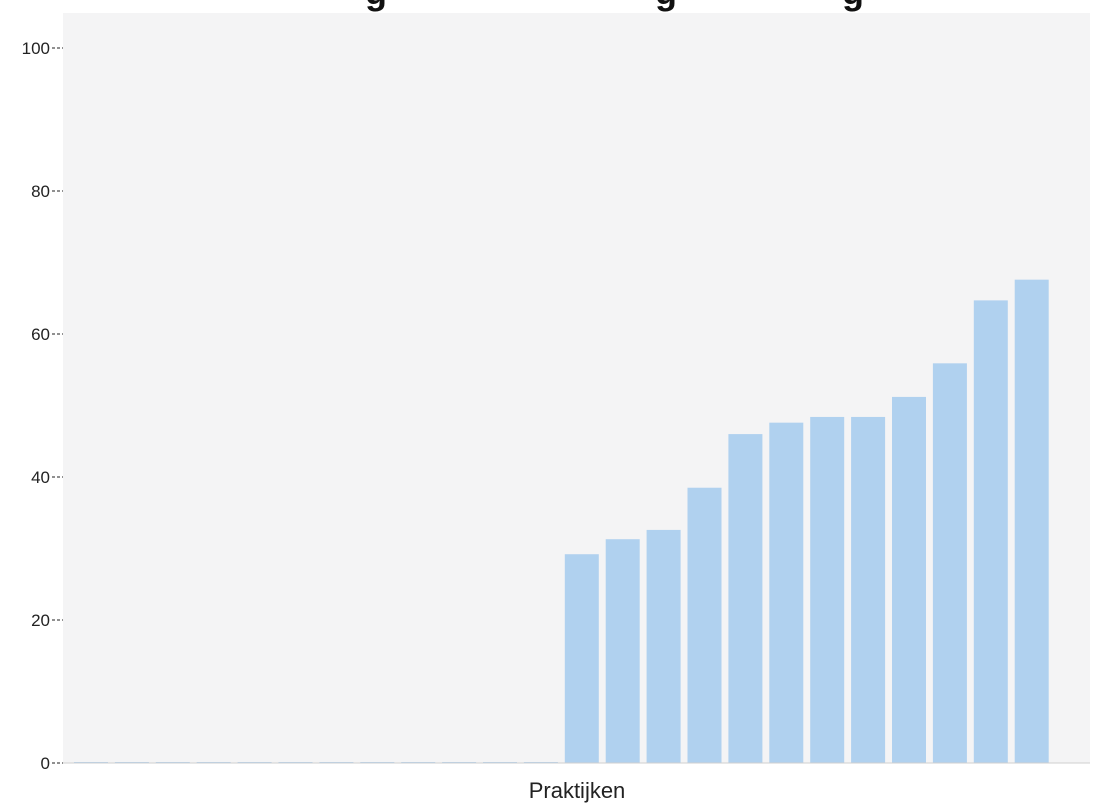 Image resolution: width=1093 pixels, height=809 pixels. I want to click on y-tick-label: 100, so click(36, 48).